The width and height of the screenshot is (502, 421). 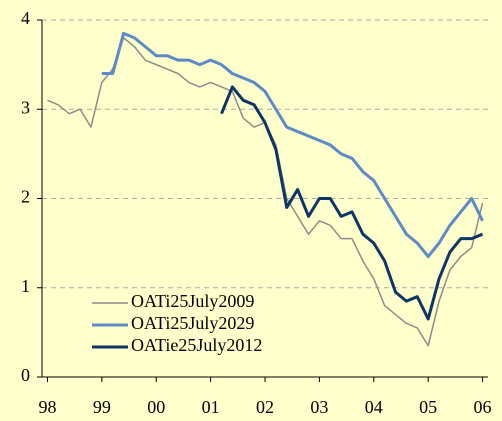 I want to click on y-tick-label: 2, so click(x=25, y=197).